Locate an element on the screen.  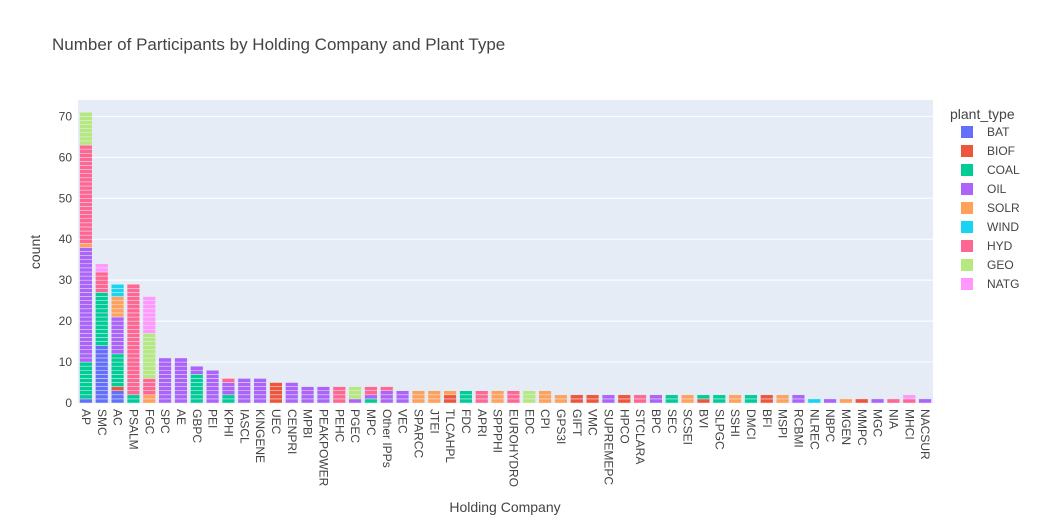
legend-item-label: COAL is located at coordinates (1003, 170).